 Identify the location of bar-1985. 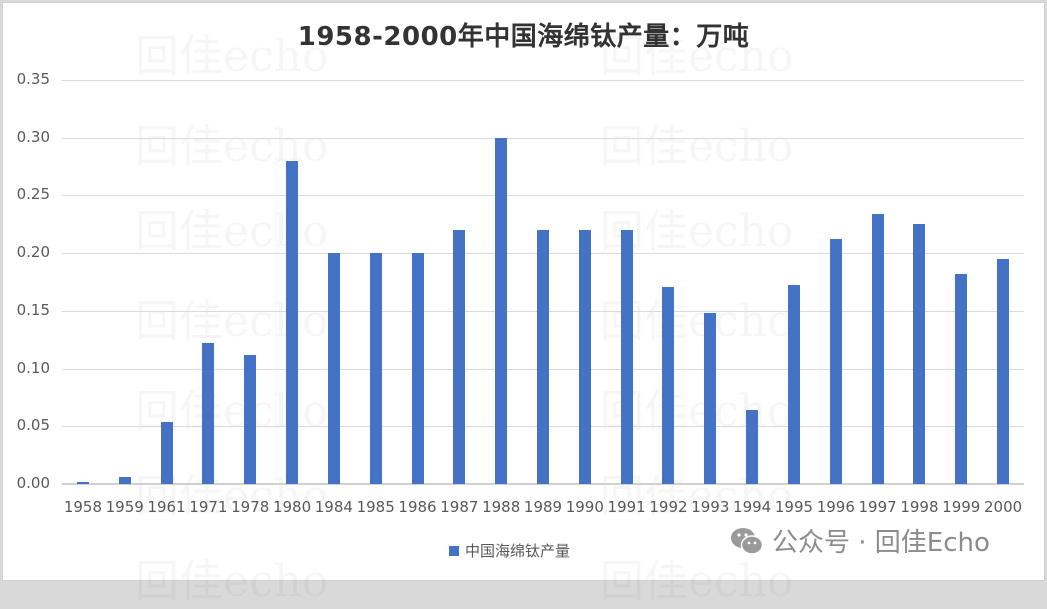
(375, 368).